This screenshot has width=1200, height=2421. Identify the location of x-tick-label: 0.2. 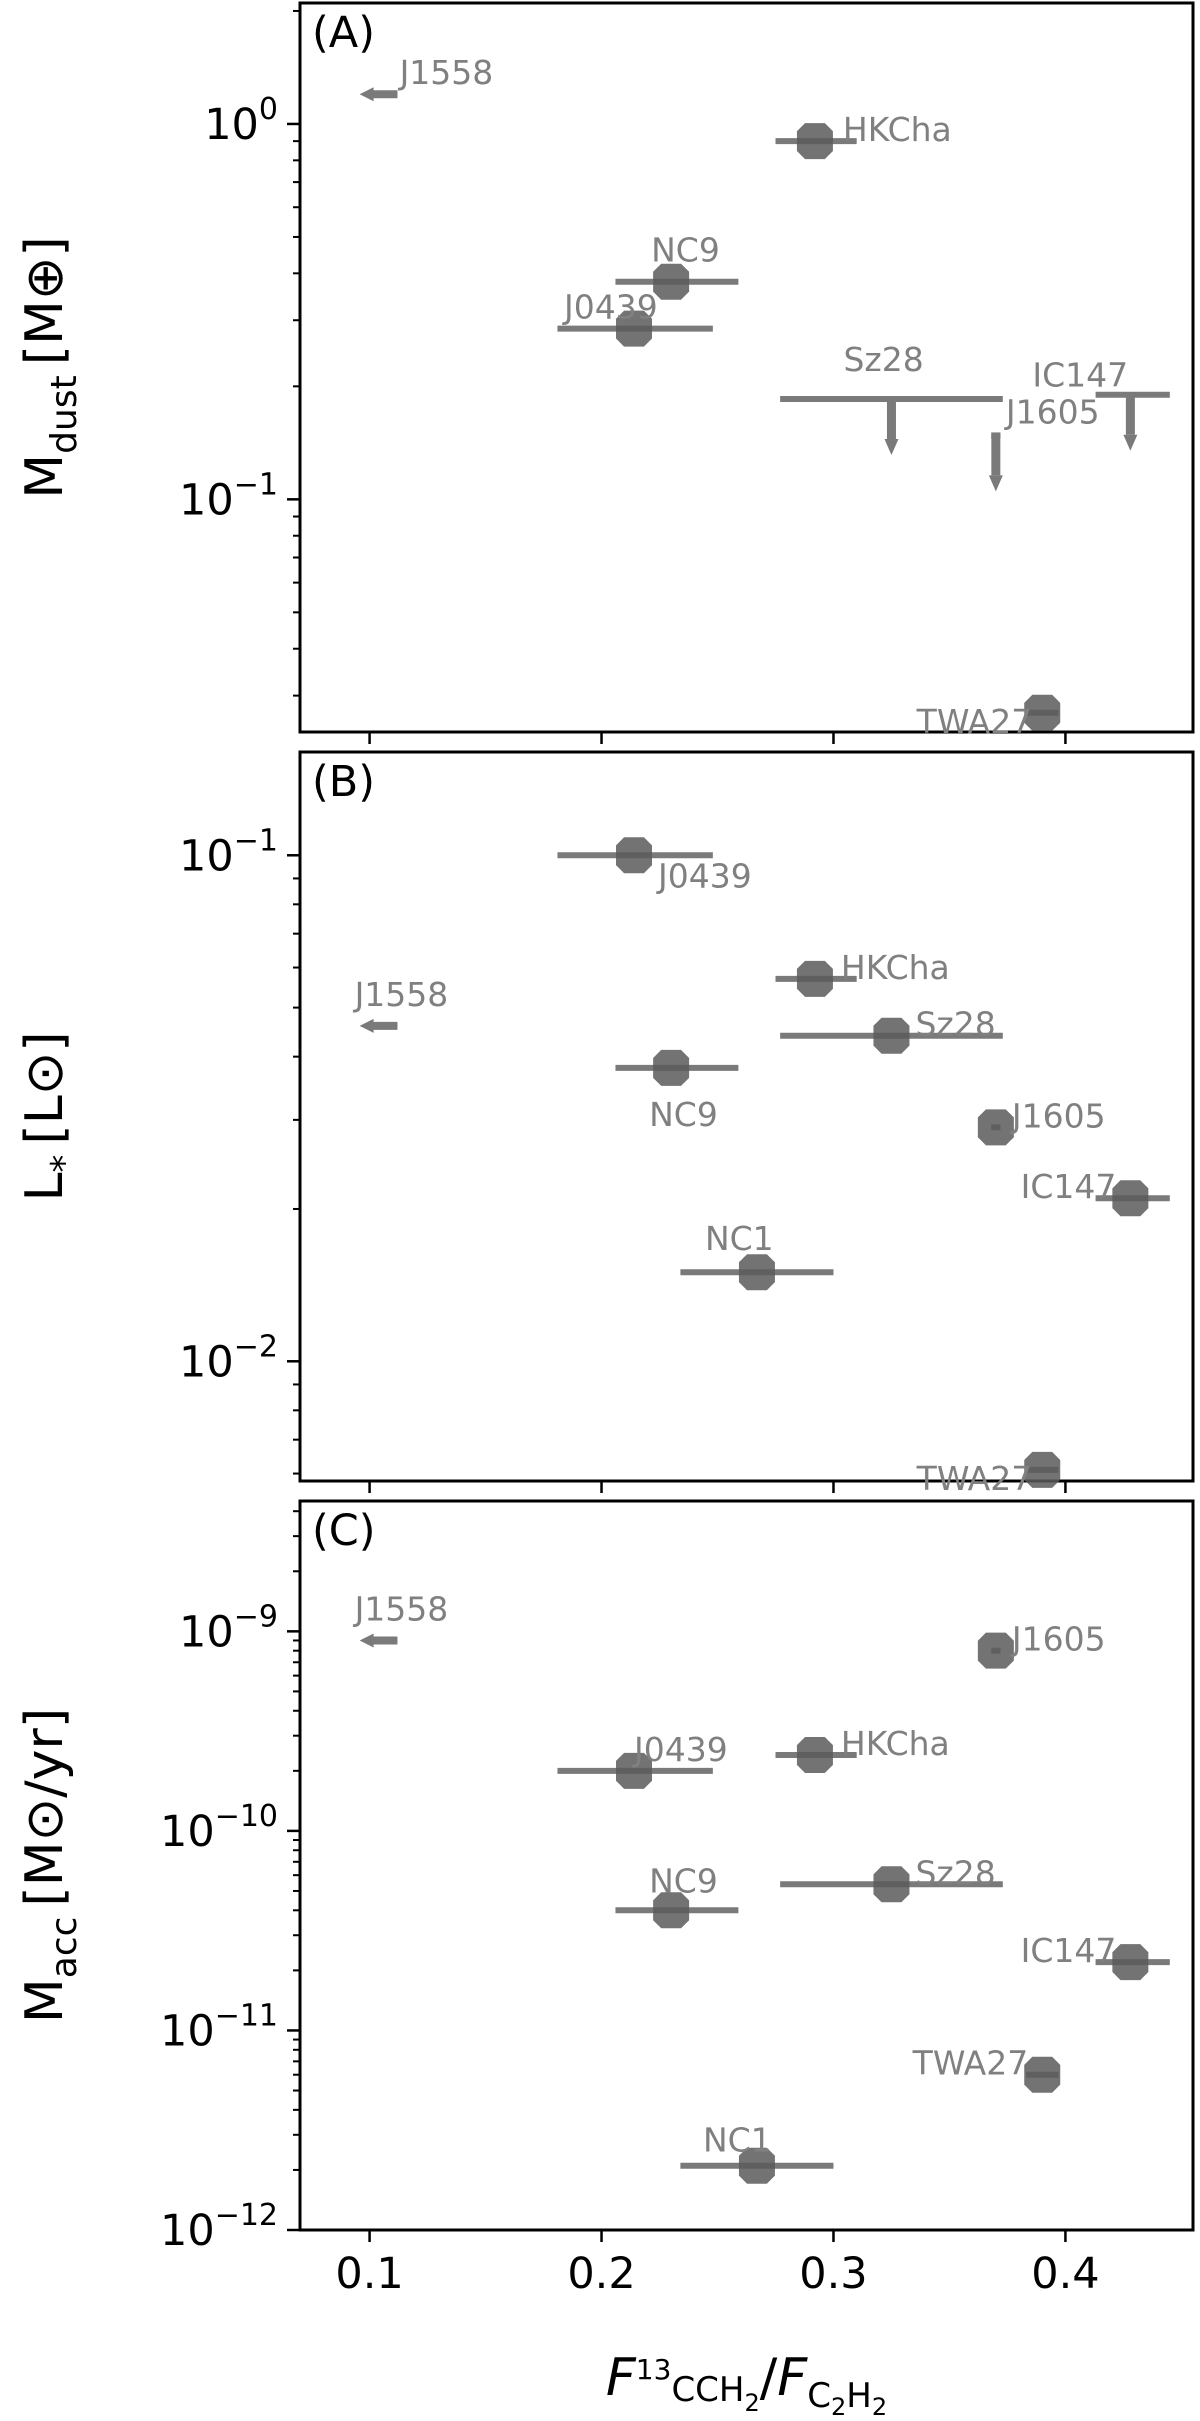
(601, 2274).